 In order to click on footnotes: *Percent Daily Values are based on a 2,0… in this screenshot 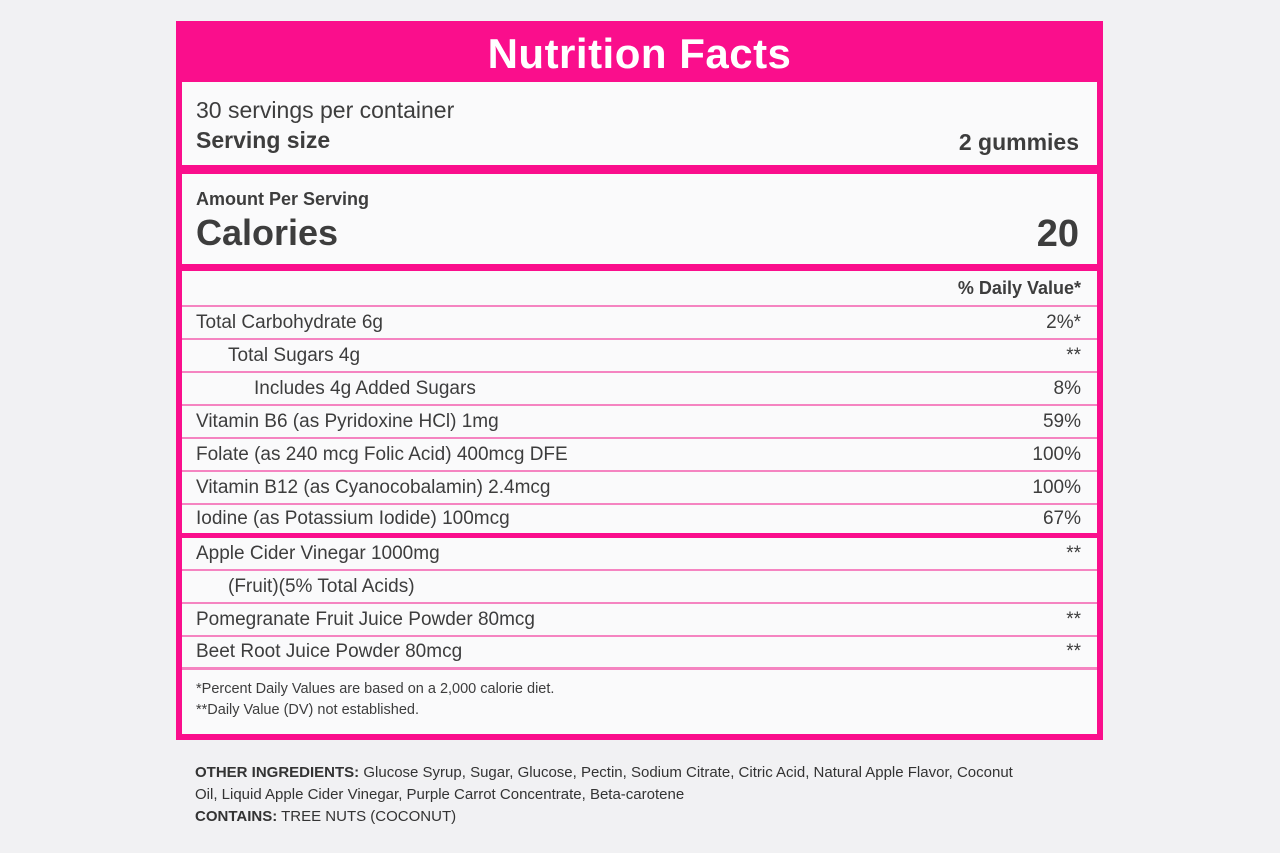, I will do `click(639, 702)`.